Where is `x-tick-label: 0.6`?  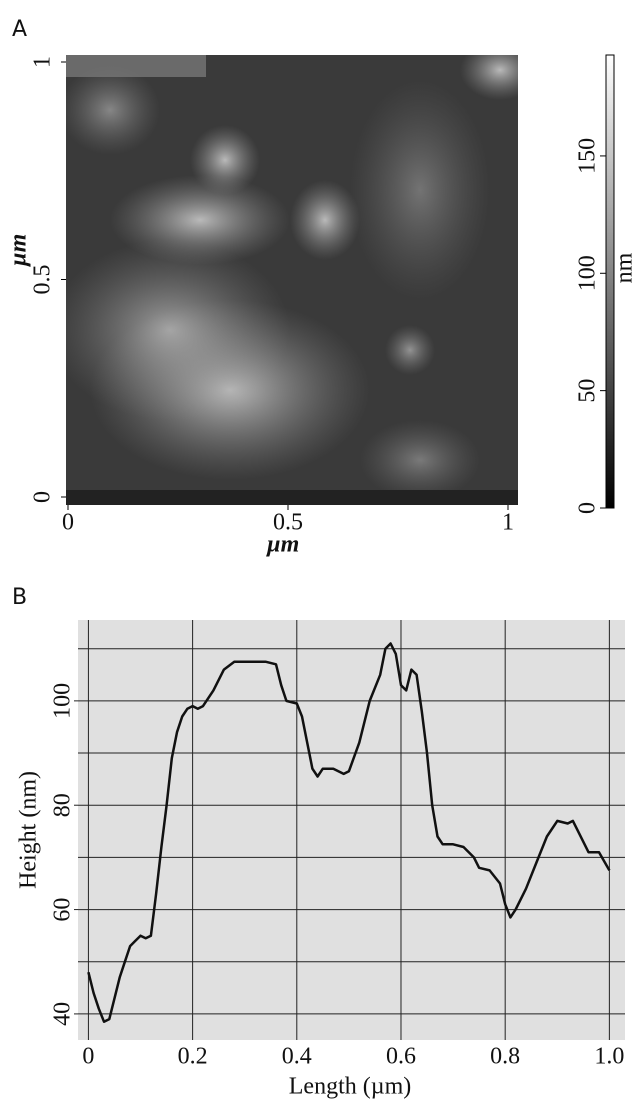 x-tick-label: 0.6 is located at coordinates (401, 1057).